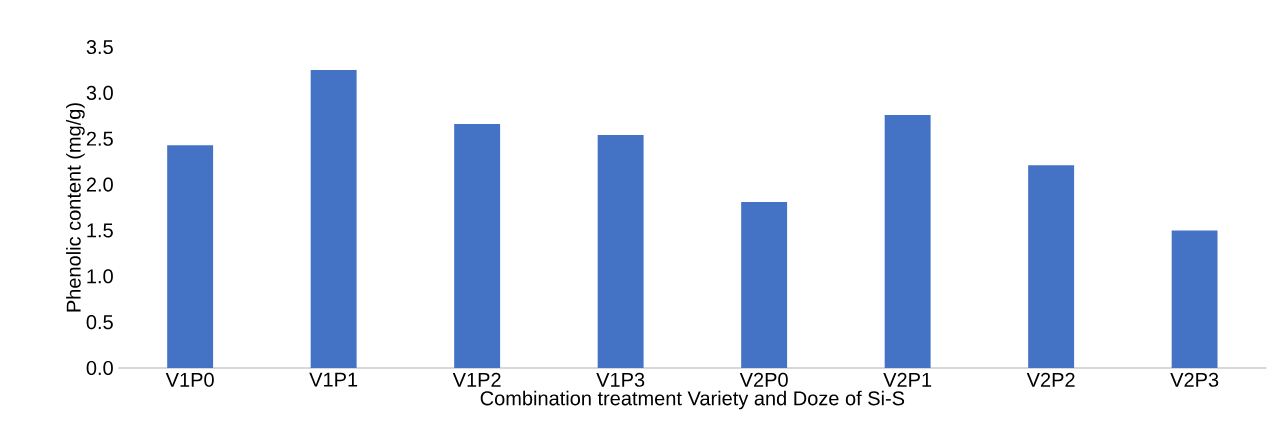 The image size is (1268, 425). What do you see at coordinates (620, 379) in the screenshot?
I see `x-tick-label: V1P3` at bounding box center [620, 379].